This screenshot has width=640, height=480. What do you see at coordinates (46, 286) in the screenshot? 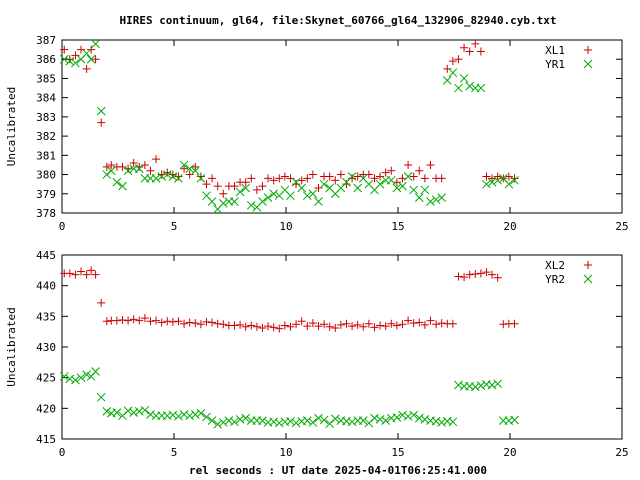
I see `y-tick-label: 440` at bounding box center [46, 286].